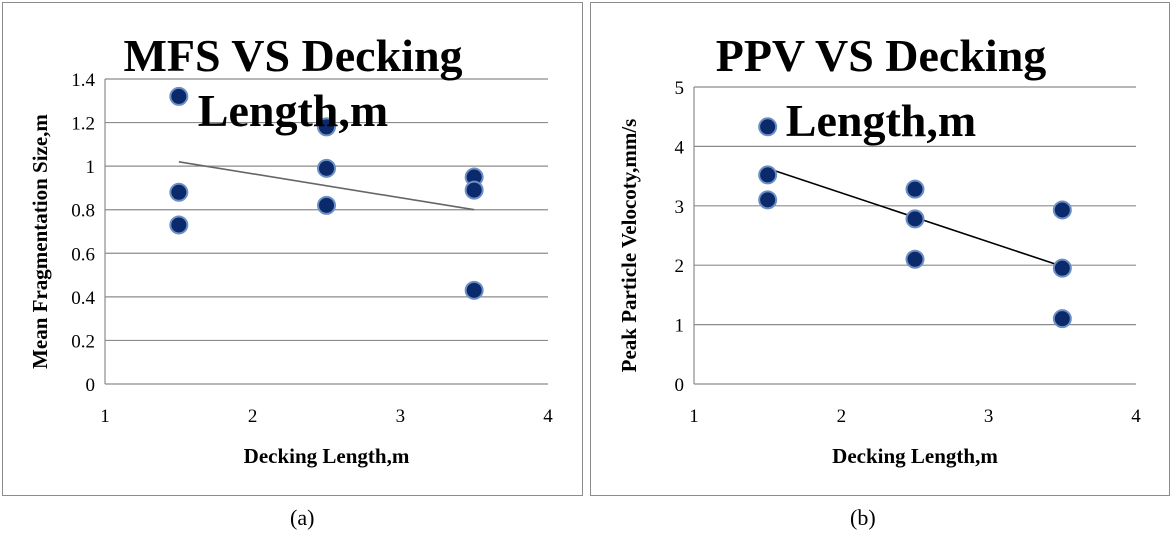  I want to click on mfs-y-tick-label: 0.4, so click(83, 298).